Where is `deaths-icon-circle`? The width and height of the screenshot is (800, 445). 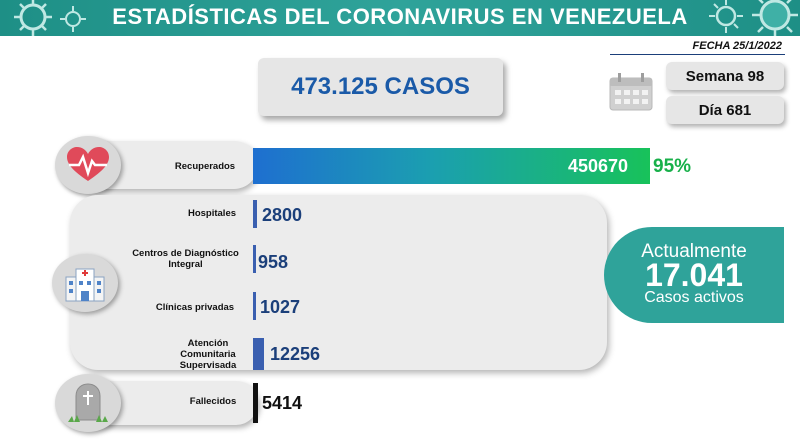
deaths-icon-circle is located at coordinates (88, 403).